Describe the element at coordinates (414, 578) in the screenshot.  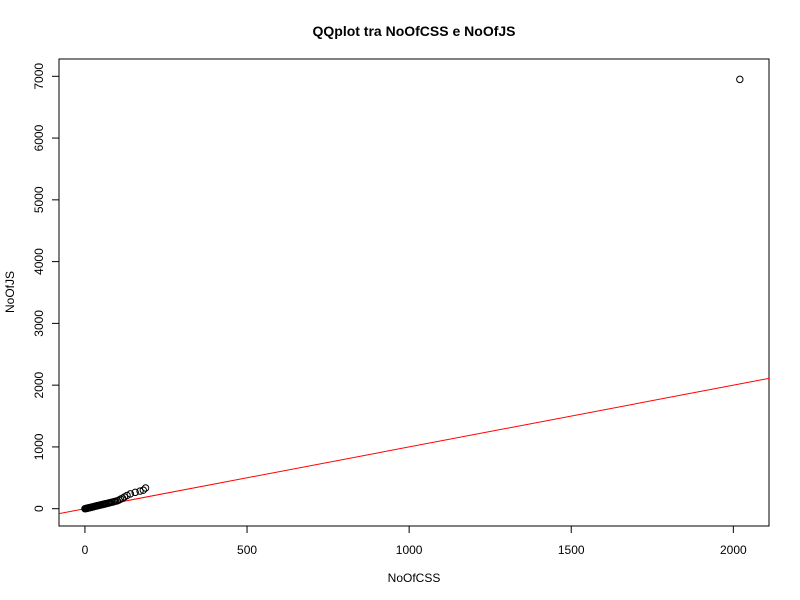
I see `x-axis-label: NoOfCSS` at that location.